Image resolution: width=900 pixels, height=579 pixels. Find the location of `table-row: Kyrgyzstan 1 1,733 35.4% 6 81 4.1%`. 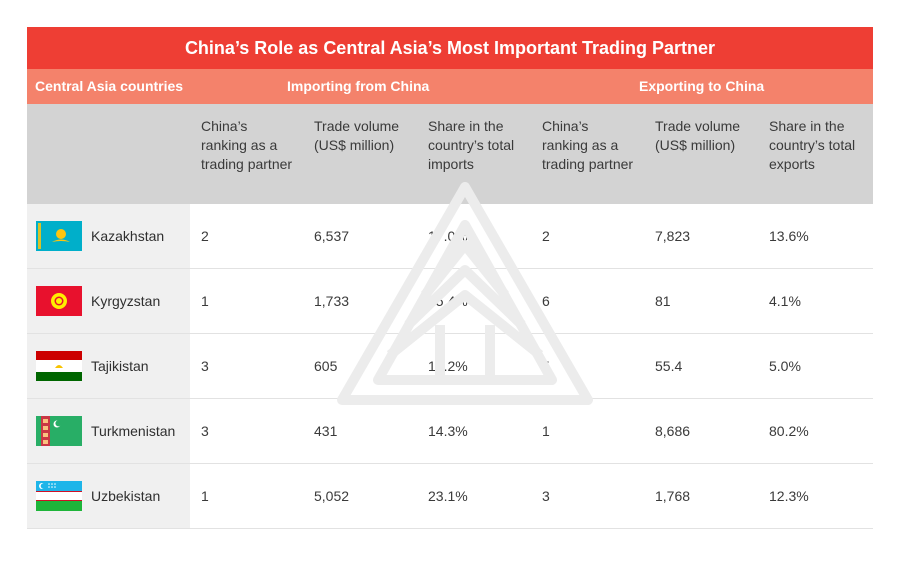

table-row: Kyrgyzstan 1 1,733 35.4% 6 81 4.1% is located at coordinates (450, 301).